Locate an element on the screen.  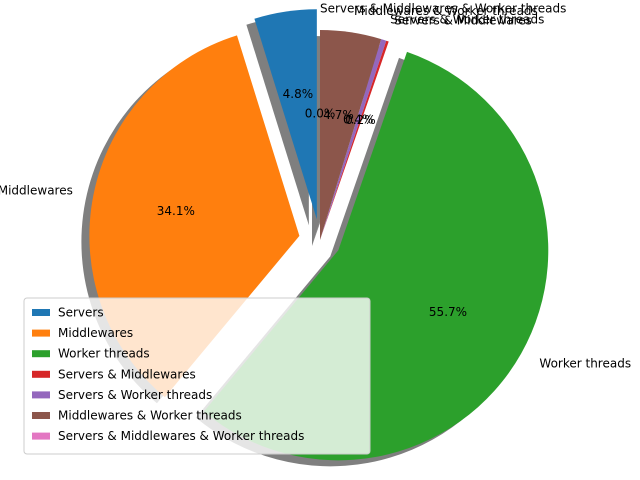
percent-label-servers-and-middlewares-and-worker-threads: 0.0% is located at coordinates (320, 114).